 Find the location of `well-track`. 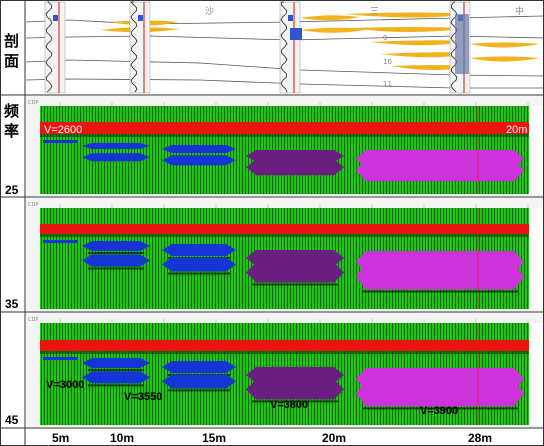

well-track is located at coordinates (55, 47).